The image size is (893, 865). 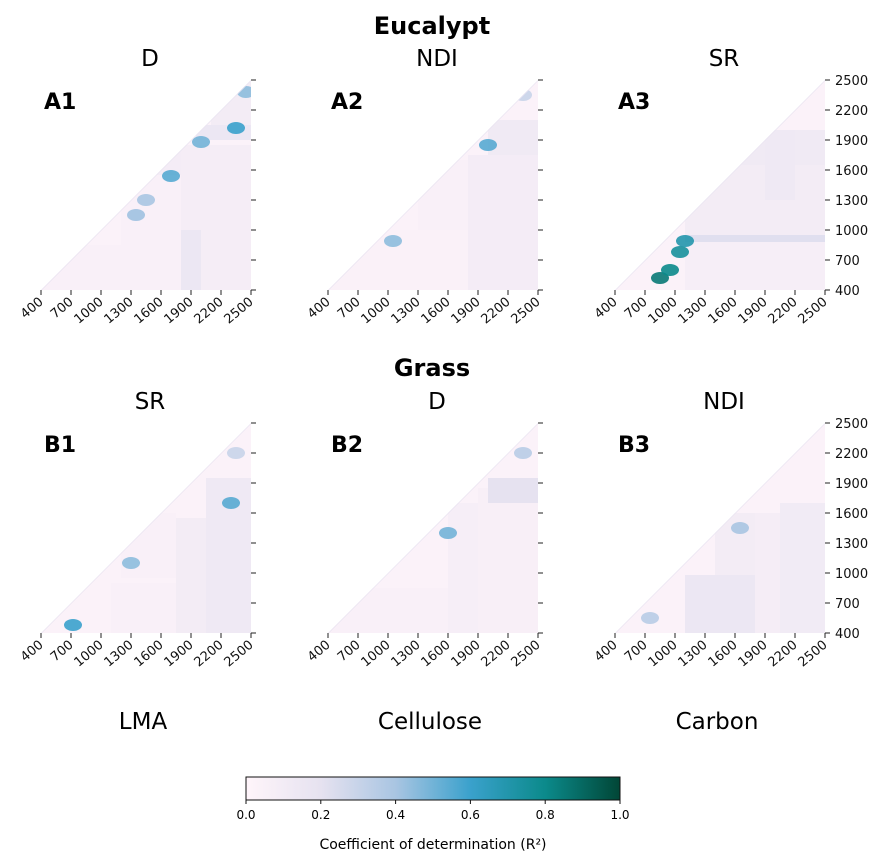 What do you see at coordinates (847, 634) in the screenshot?
I see `y-tick-label: 400` at bounding box center [847, 634].